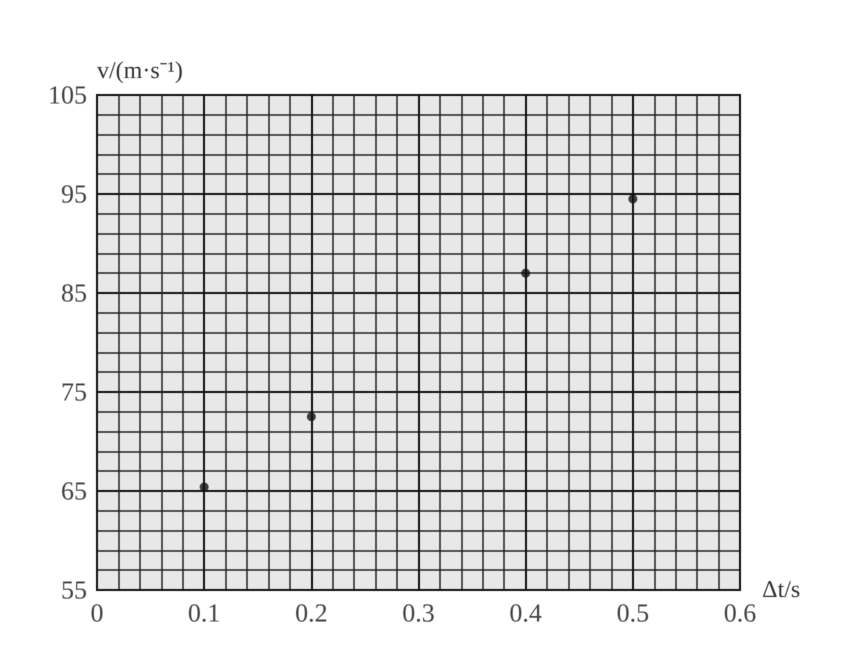  Describe the element at coordinates (74, 491) in the screenshot. I see `y-tick-label: 65` at that location.